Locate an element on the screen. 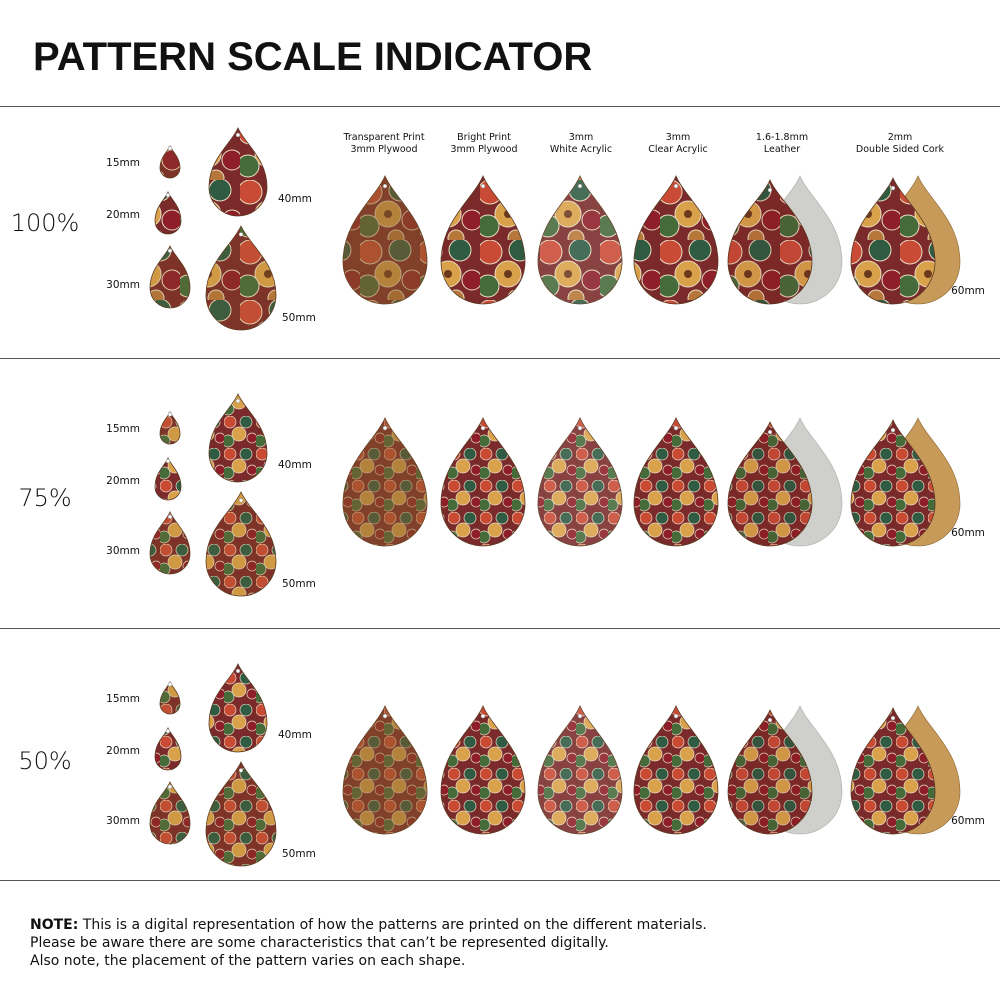 Image resolution: width=1000 pixels, height=1000 pixels. scale-label: 50% is located at coordinates (44, 761).